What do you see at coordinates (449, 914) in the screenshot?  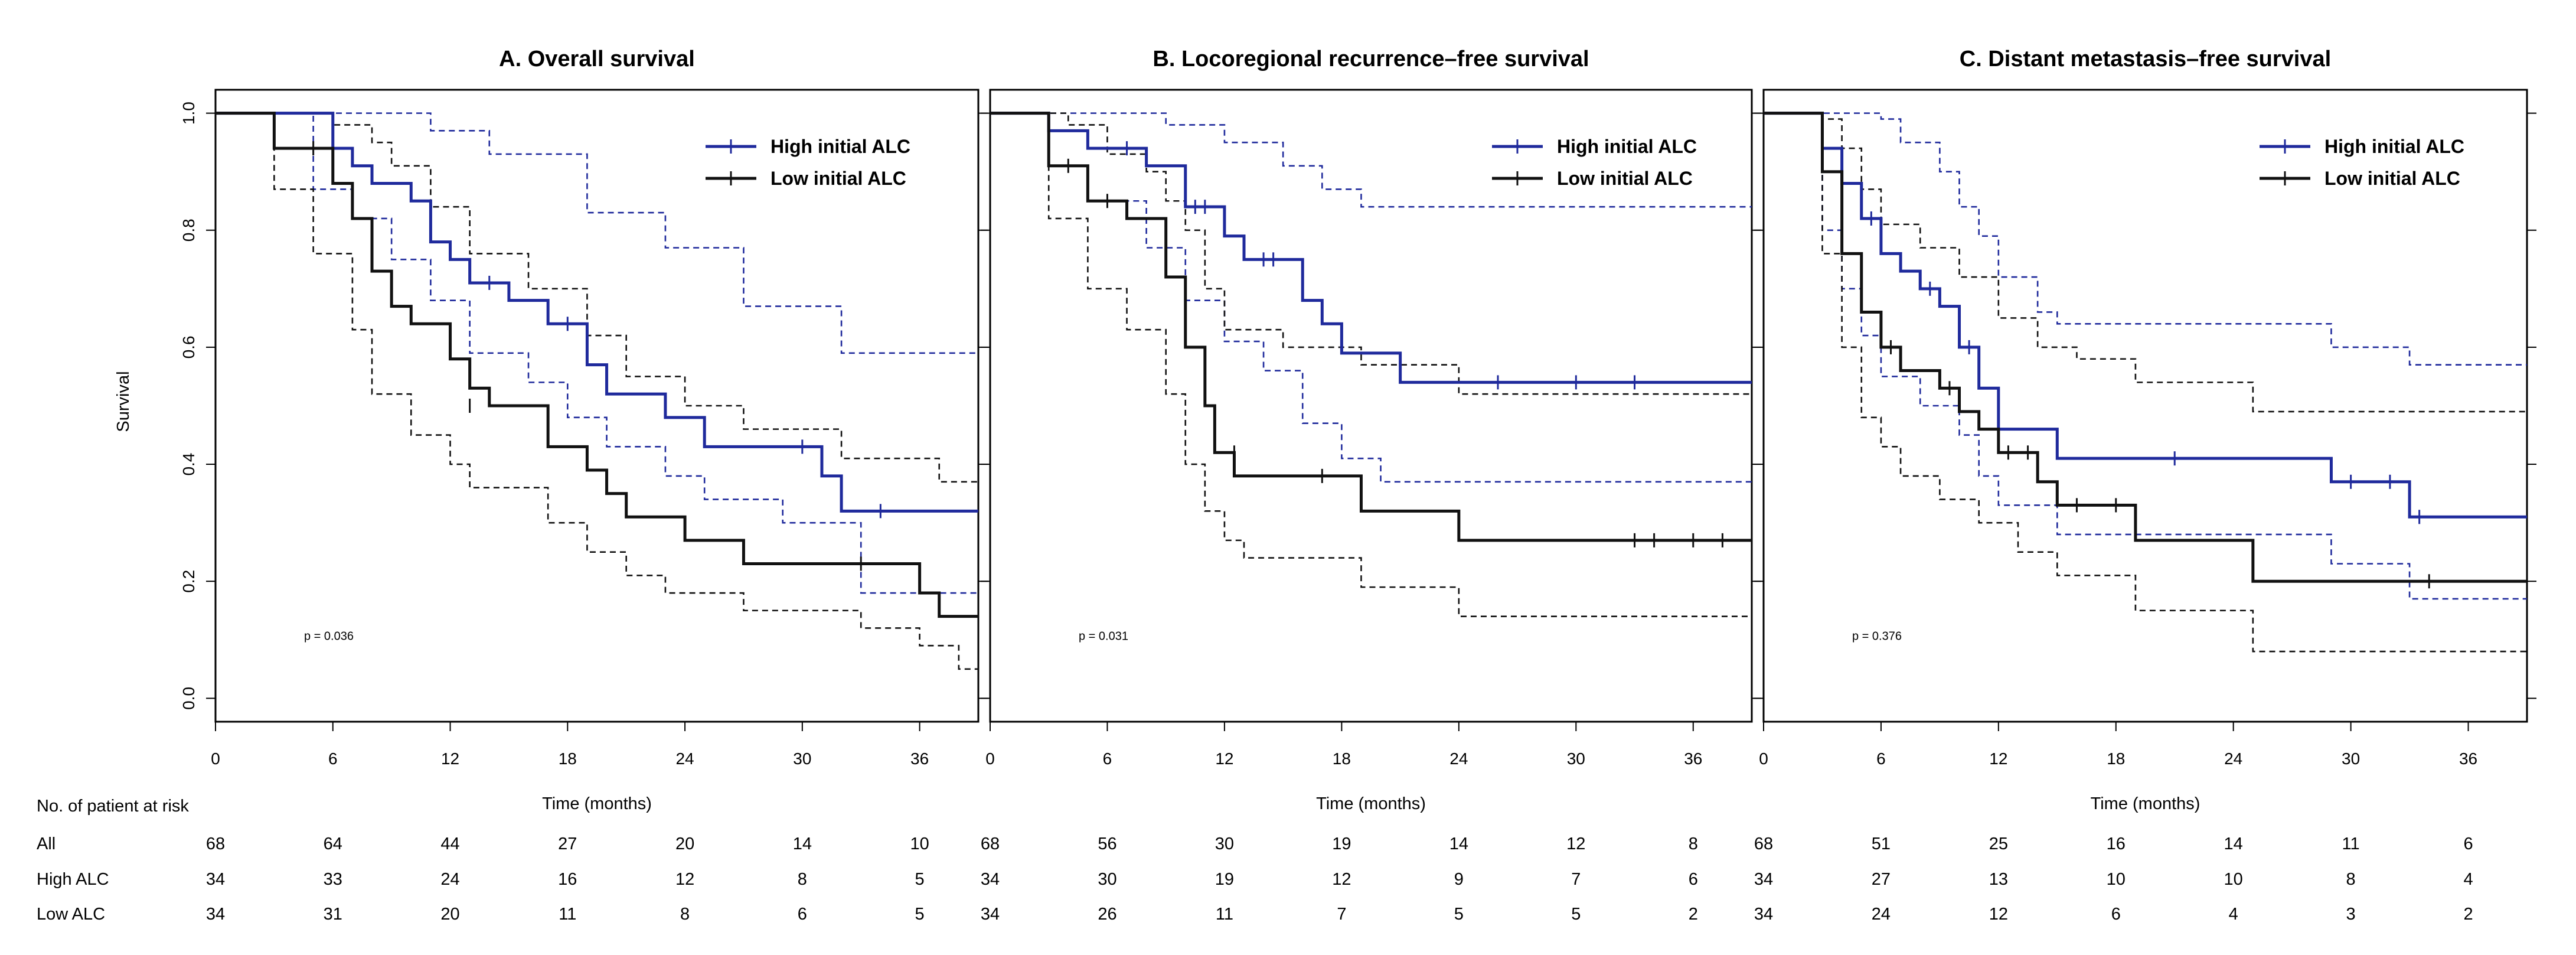 I see `risk-count: 20` at bounding box center [449, 914].